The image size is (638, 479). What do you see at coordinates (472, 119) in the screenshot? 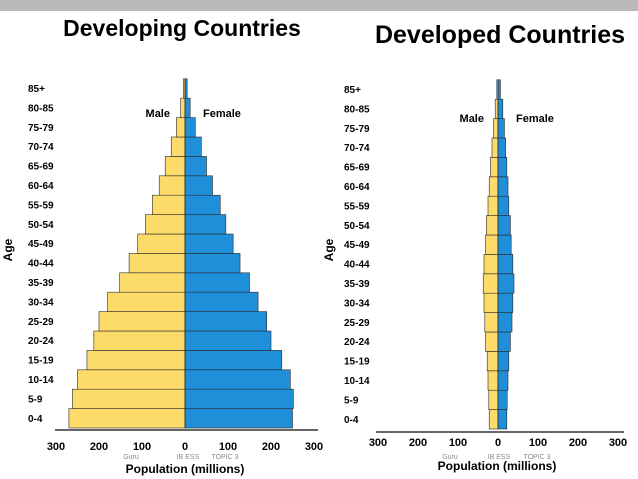
I see `legend-male: Male` at bounding box center [472, 119].